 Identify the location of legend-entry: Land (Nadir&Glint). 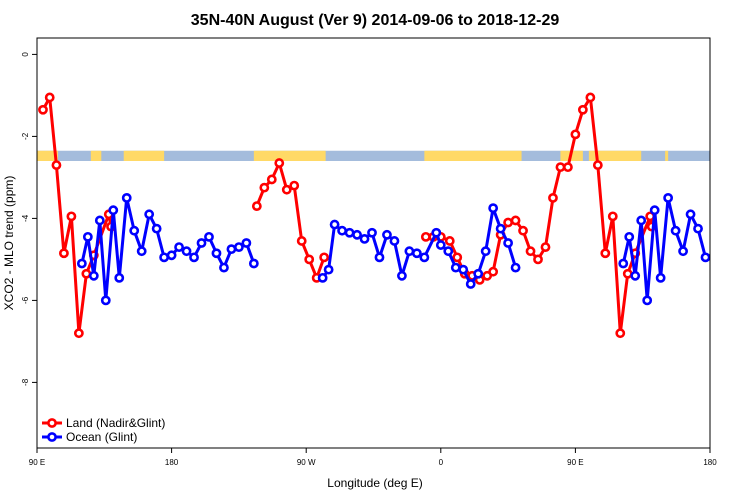
(103, 423).